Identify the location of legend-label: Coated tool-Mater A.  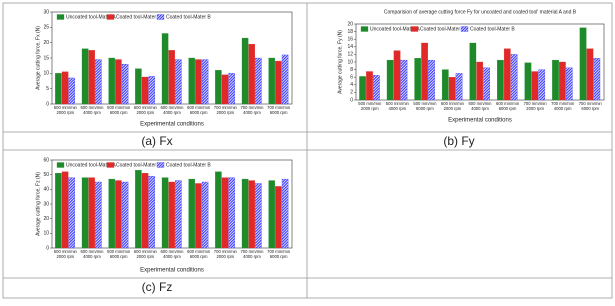
(138, 17).